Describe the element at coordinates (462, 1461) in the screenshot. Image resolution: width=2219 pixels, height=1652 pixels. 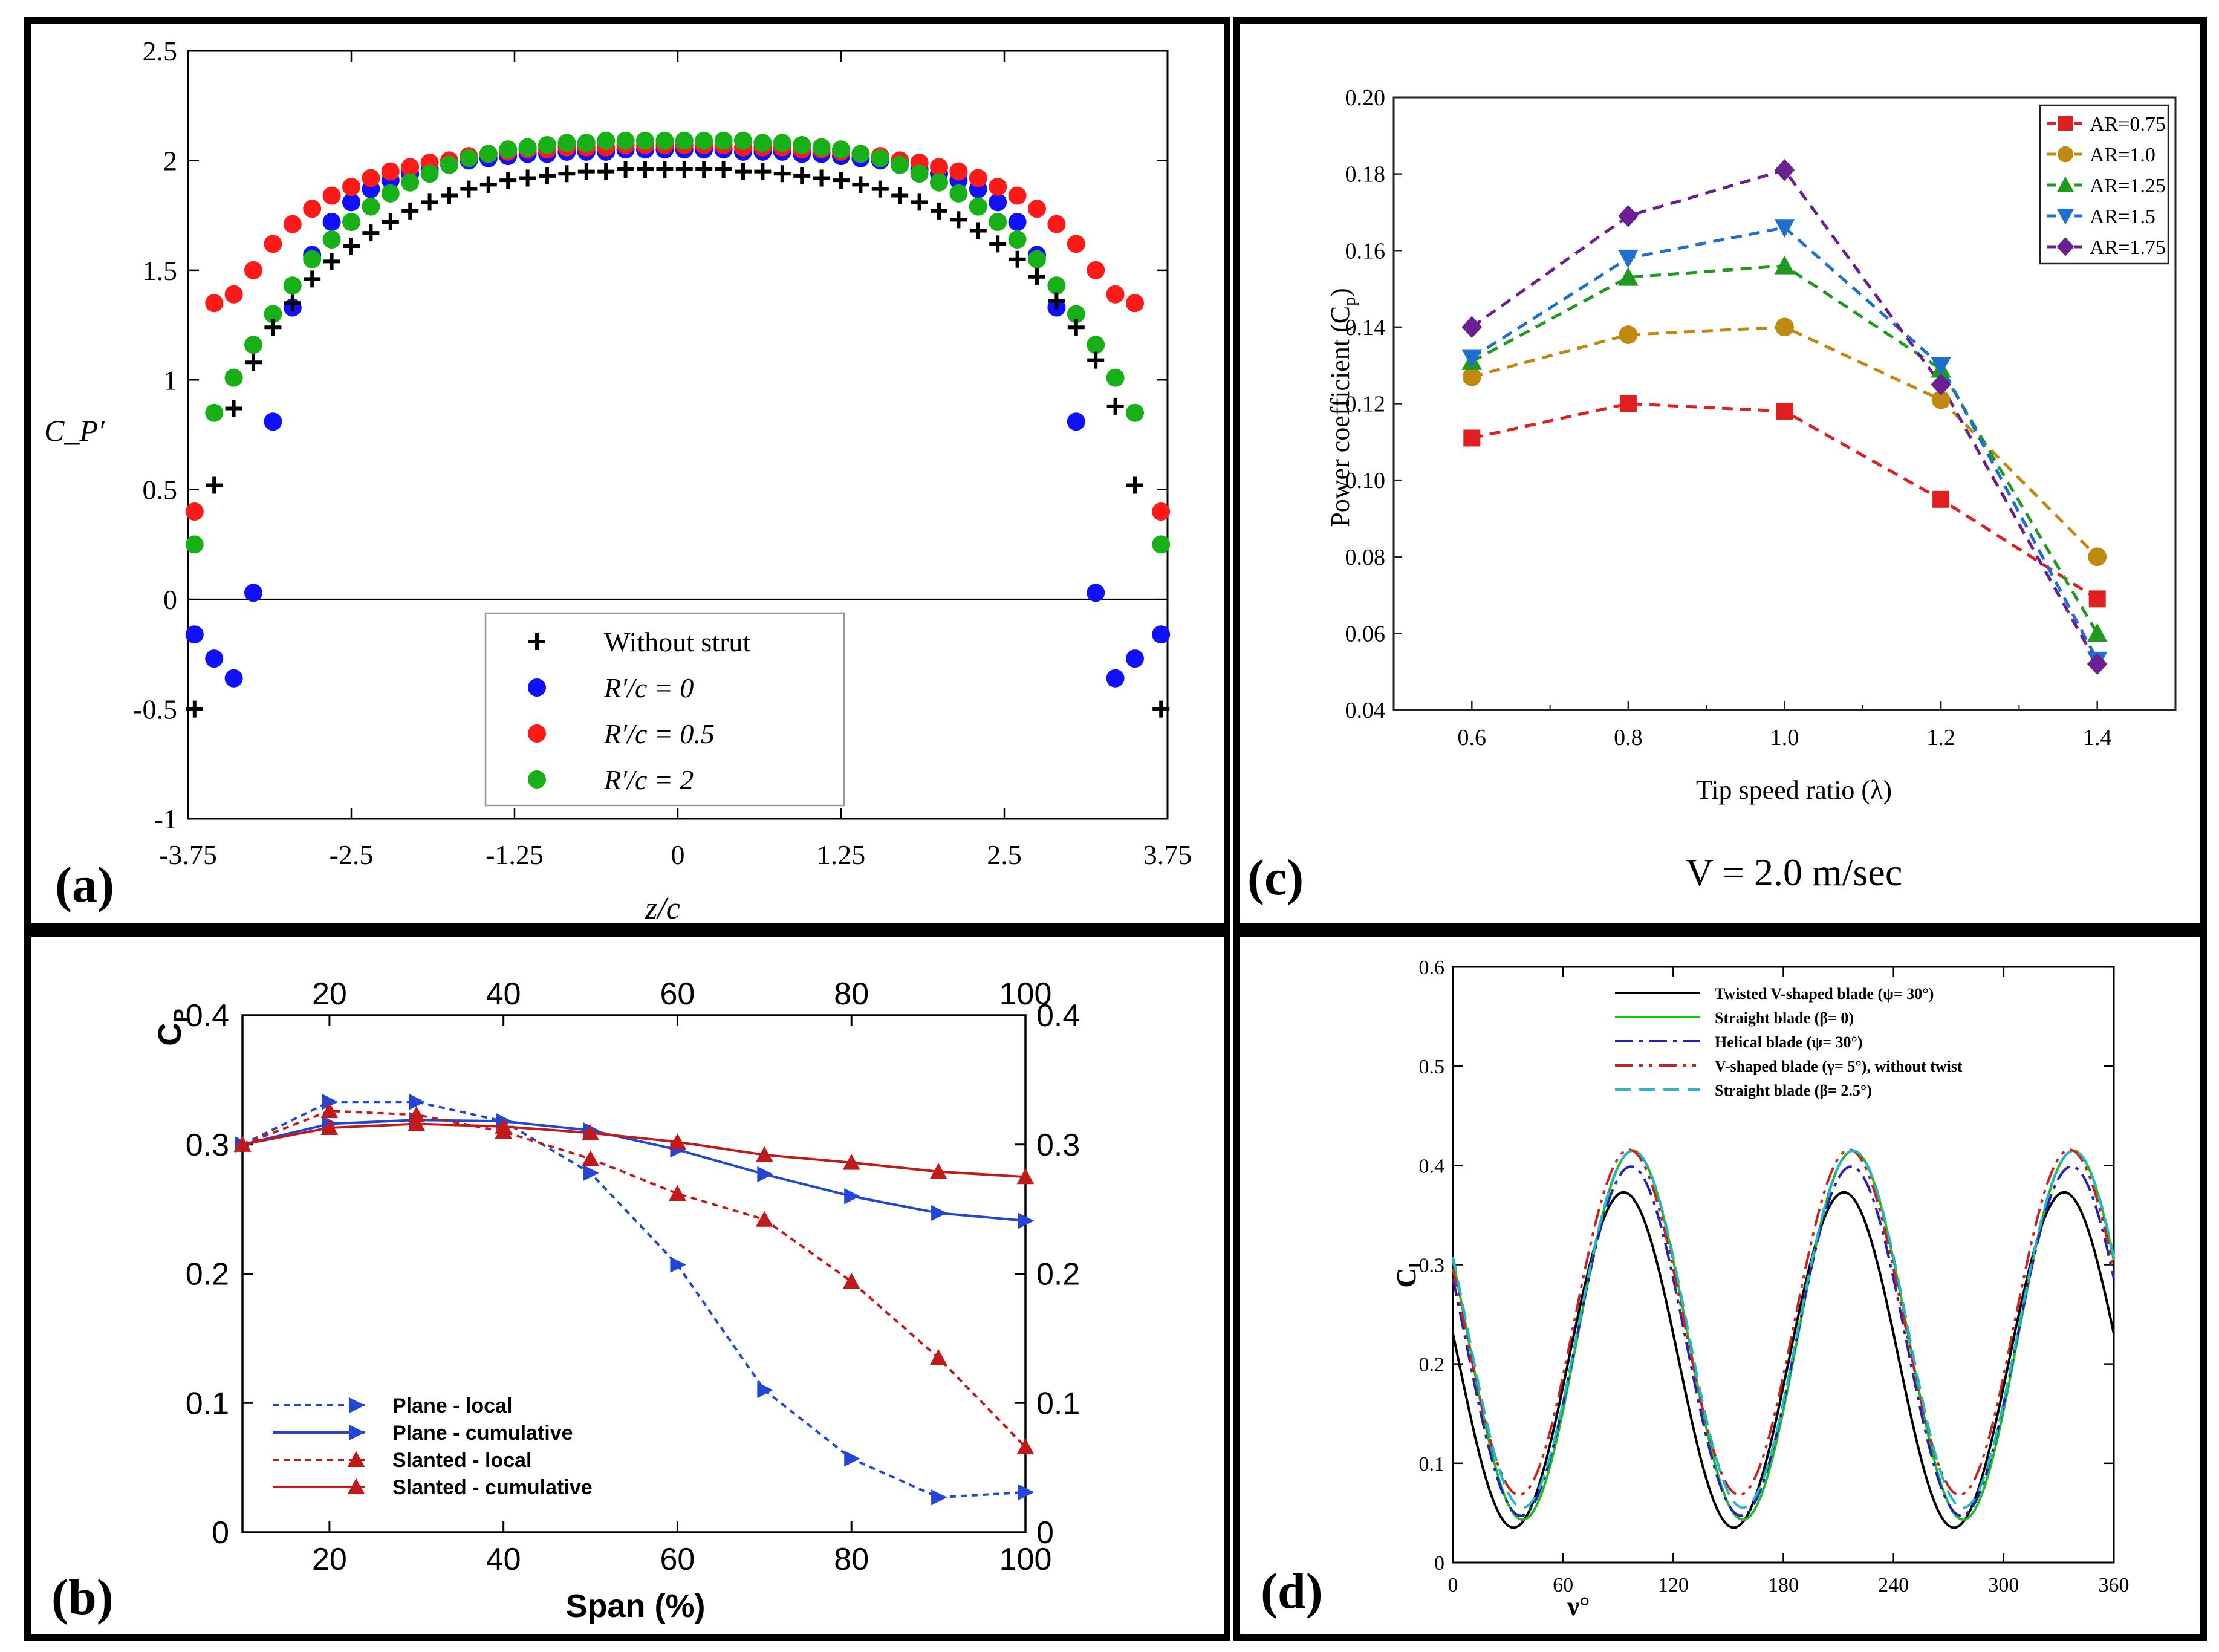
I see `legend-label-b: Slanted - local` at that location.